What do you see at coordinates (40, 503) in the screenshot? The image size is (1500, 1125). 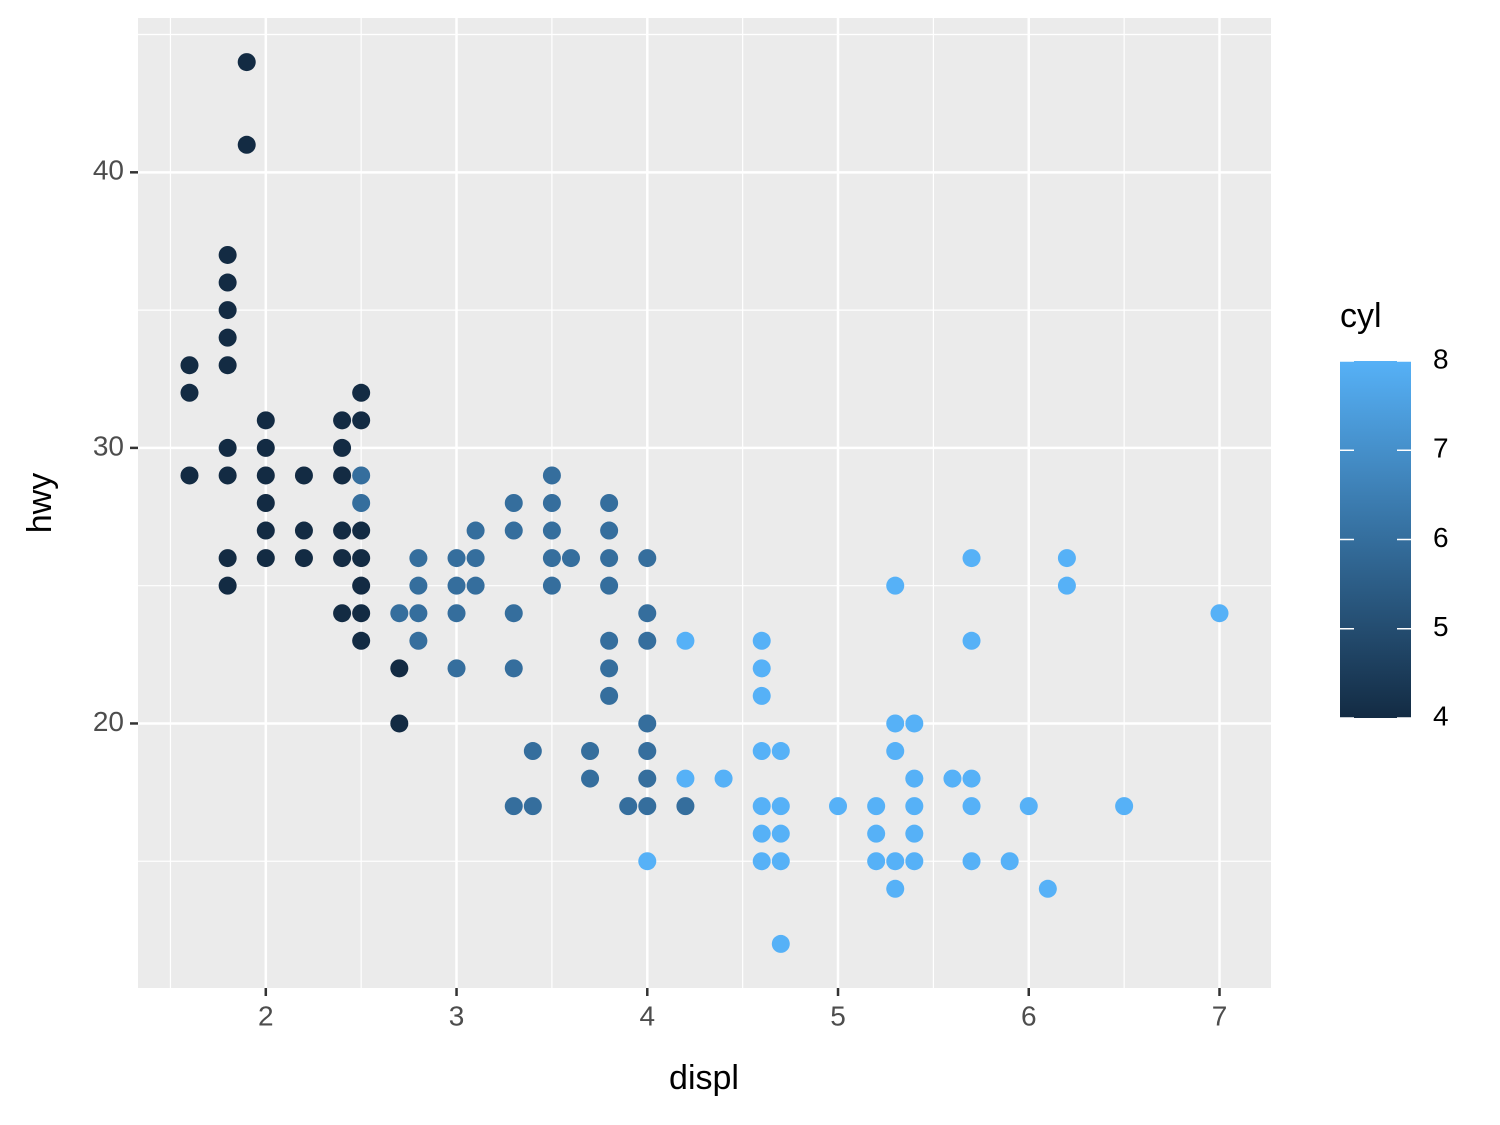 I see `y-axis-title: hwy` at bounding box center [40, 503].